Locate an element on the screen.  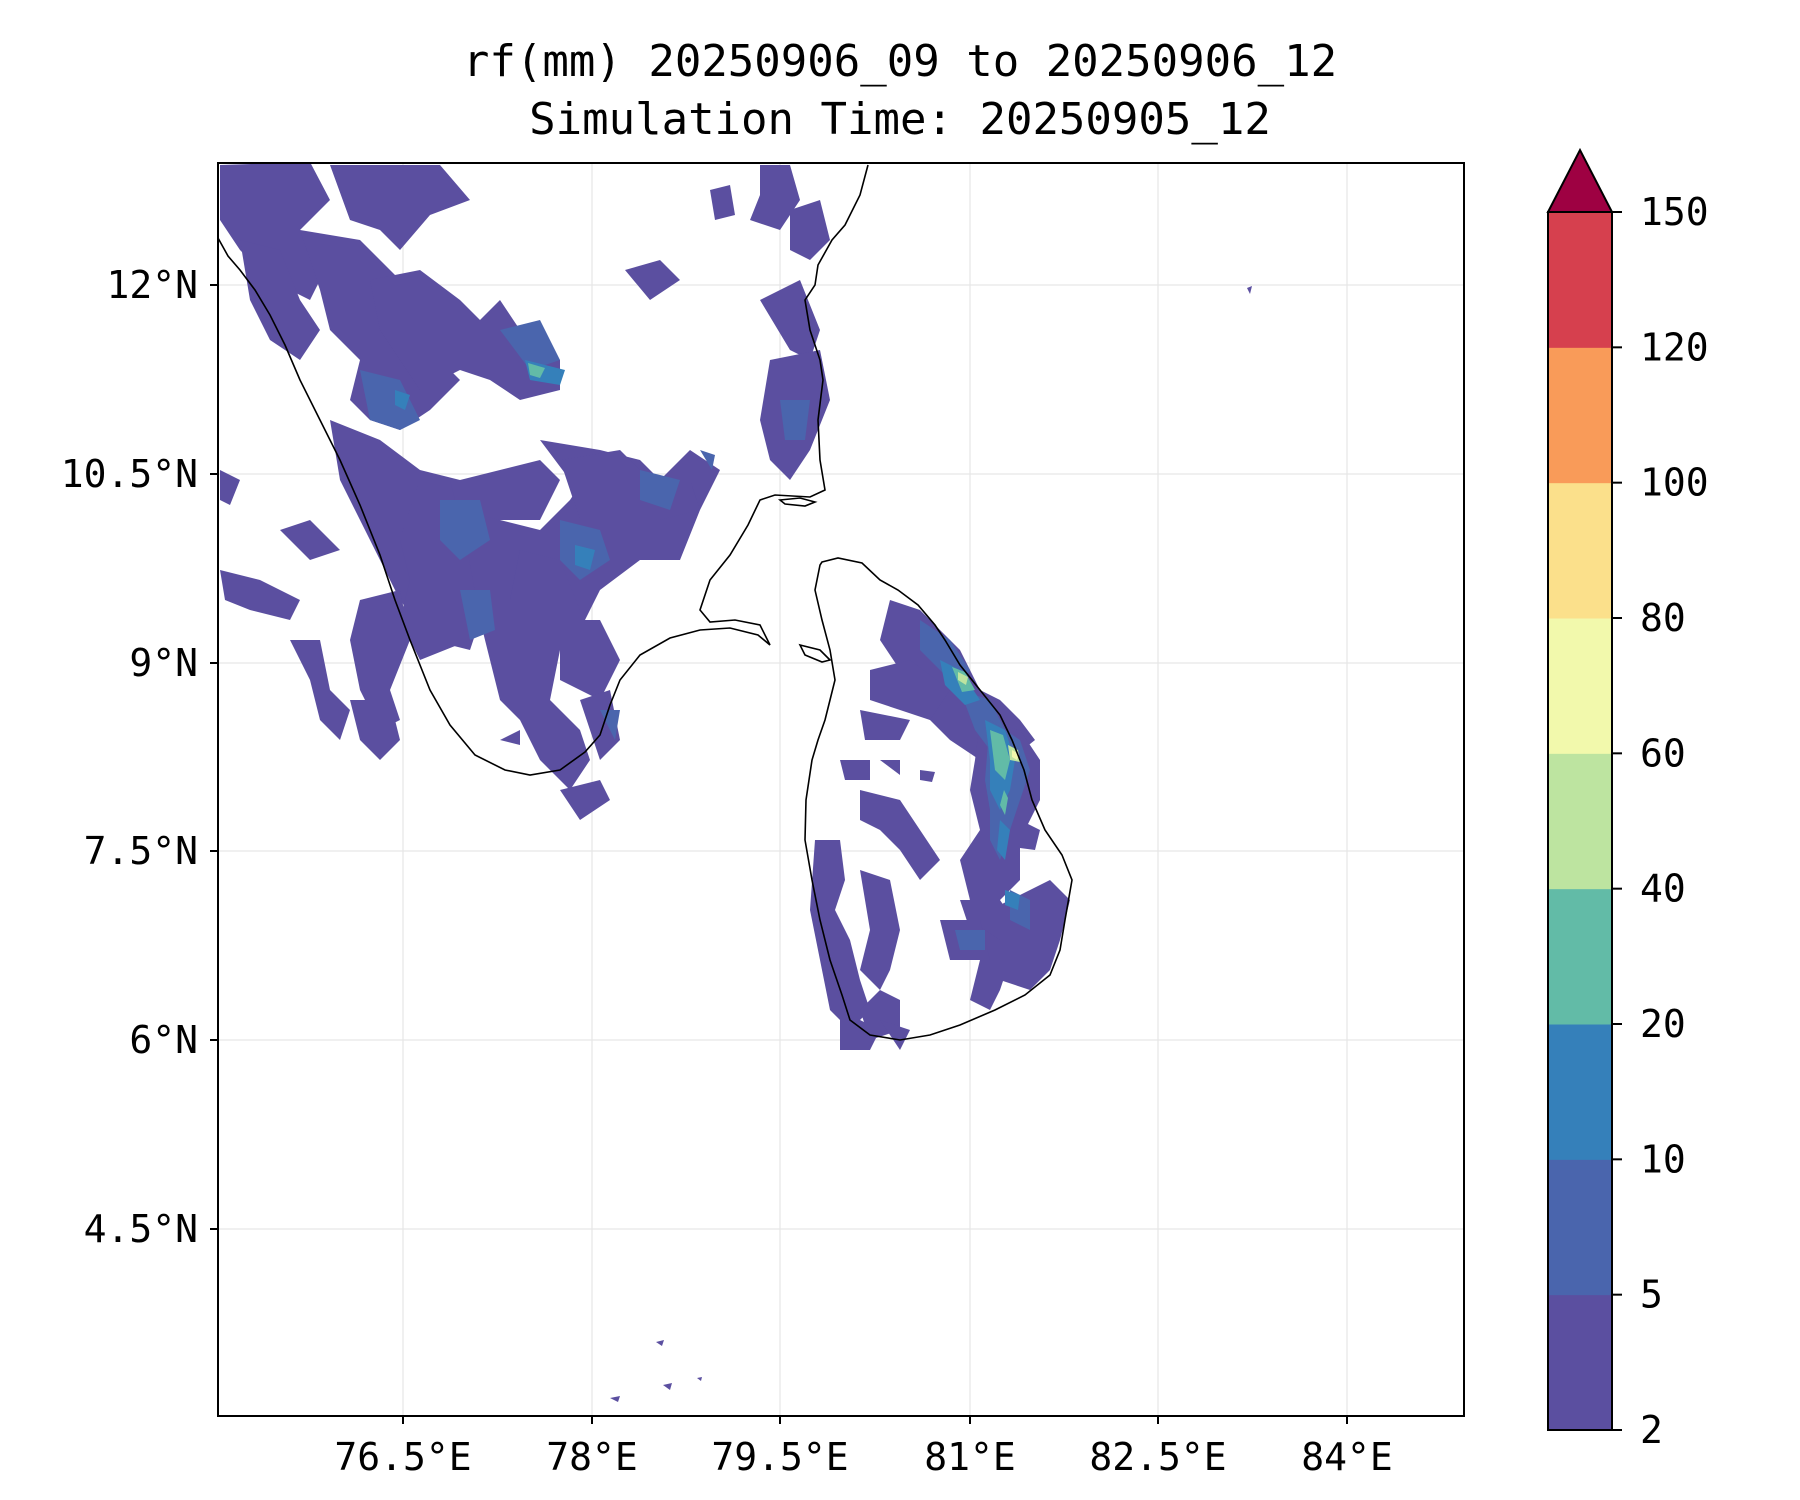
map-subtitle: Simulation Time: 20250905_12 is located at coordinates (900, 119).